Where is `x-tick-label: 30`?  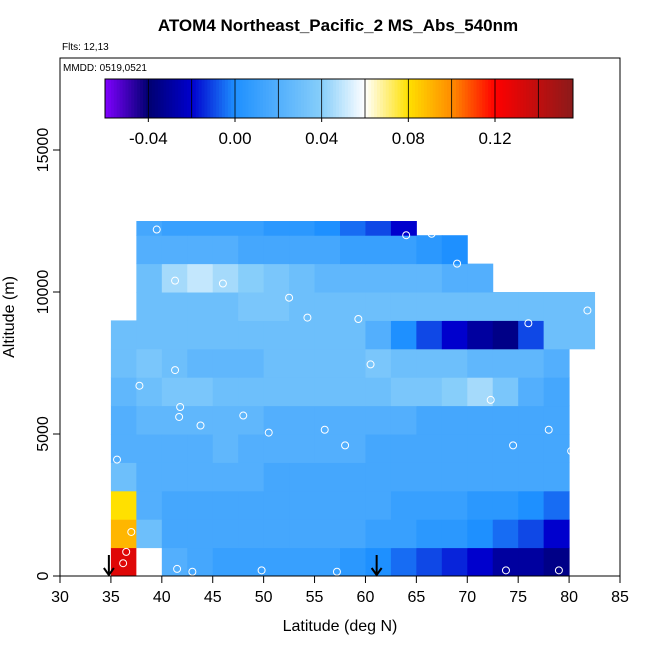 x-tick-label: 30 is located at coordinates (60, 597).